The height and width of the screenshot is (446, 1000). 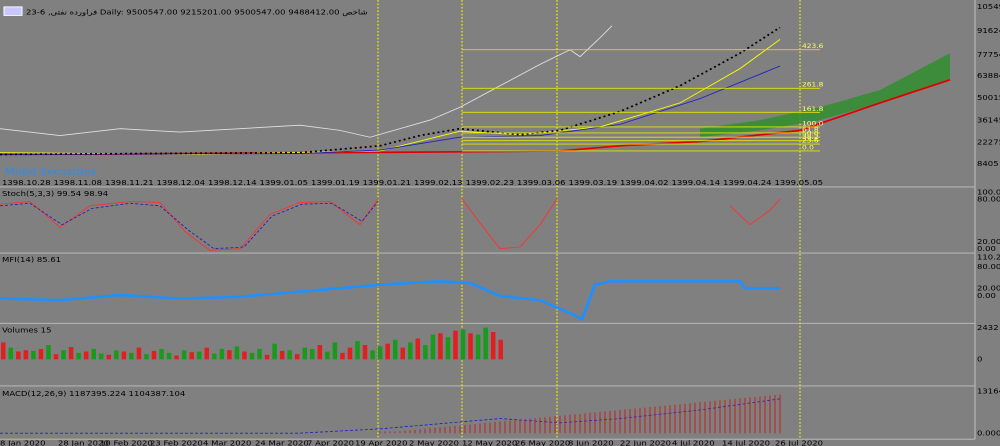 I want to click on bottom-date: 12 May 2020, so click(x=489, y=442).